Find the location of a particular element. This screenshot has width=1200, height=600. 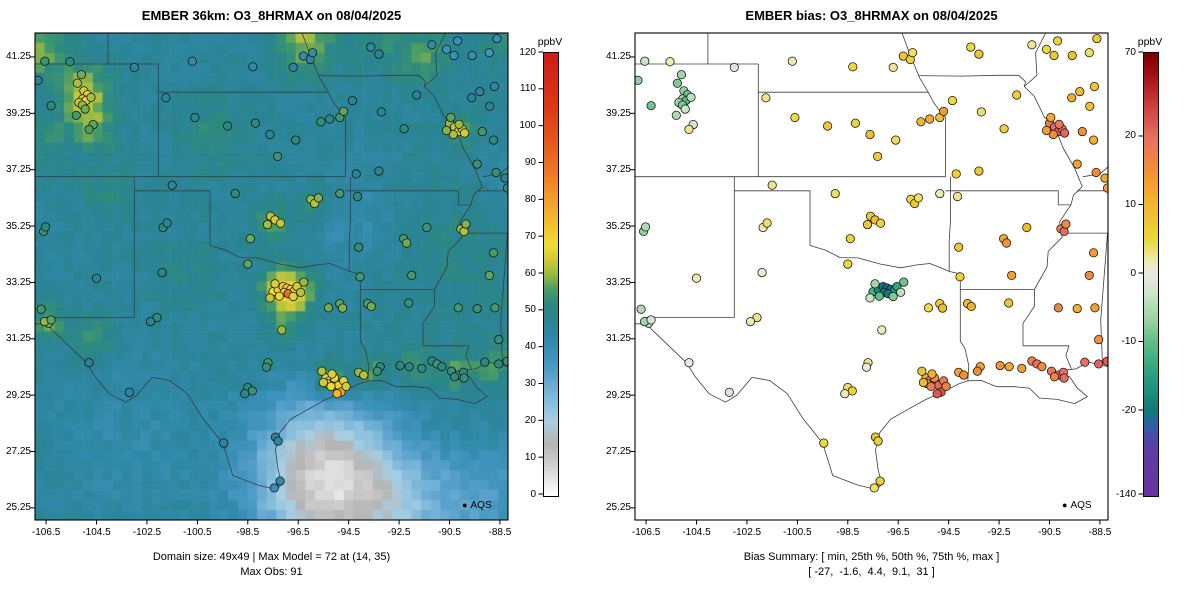

model-panel-title: EMBER 36km: O3_8HRMAX on 08/04/2025 is located at coordinates (271, 15).